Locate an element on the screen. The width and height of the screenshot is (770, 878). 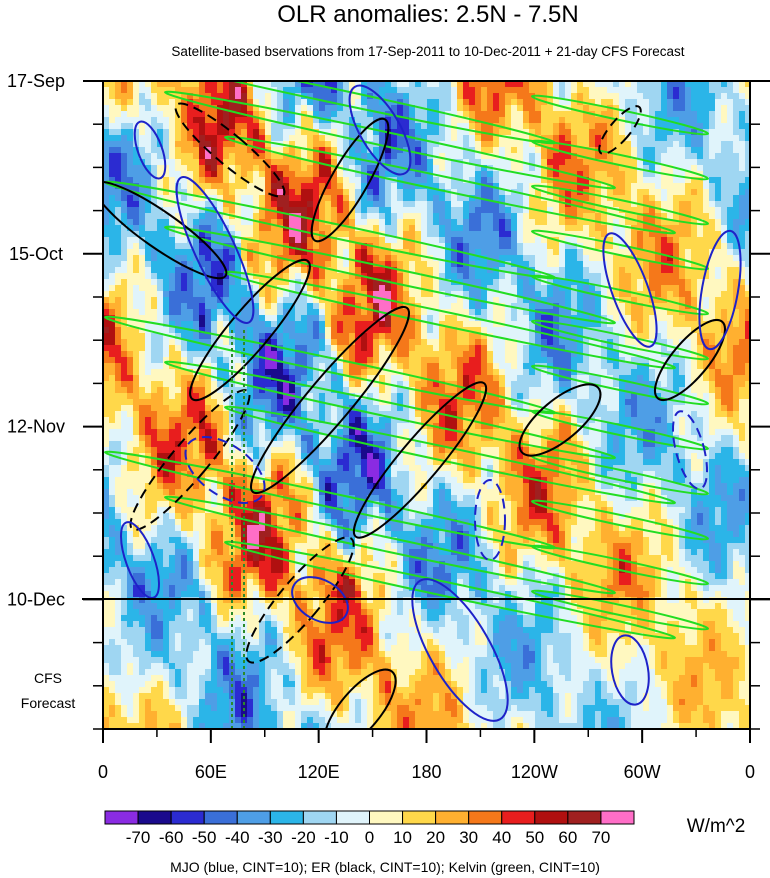
y-tick-label: 15-Oct is located at coordinates (36, 254).